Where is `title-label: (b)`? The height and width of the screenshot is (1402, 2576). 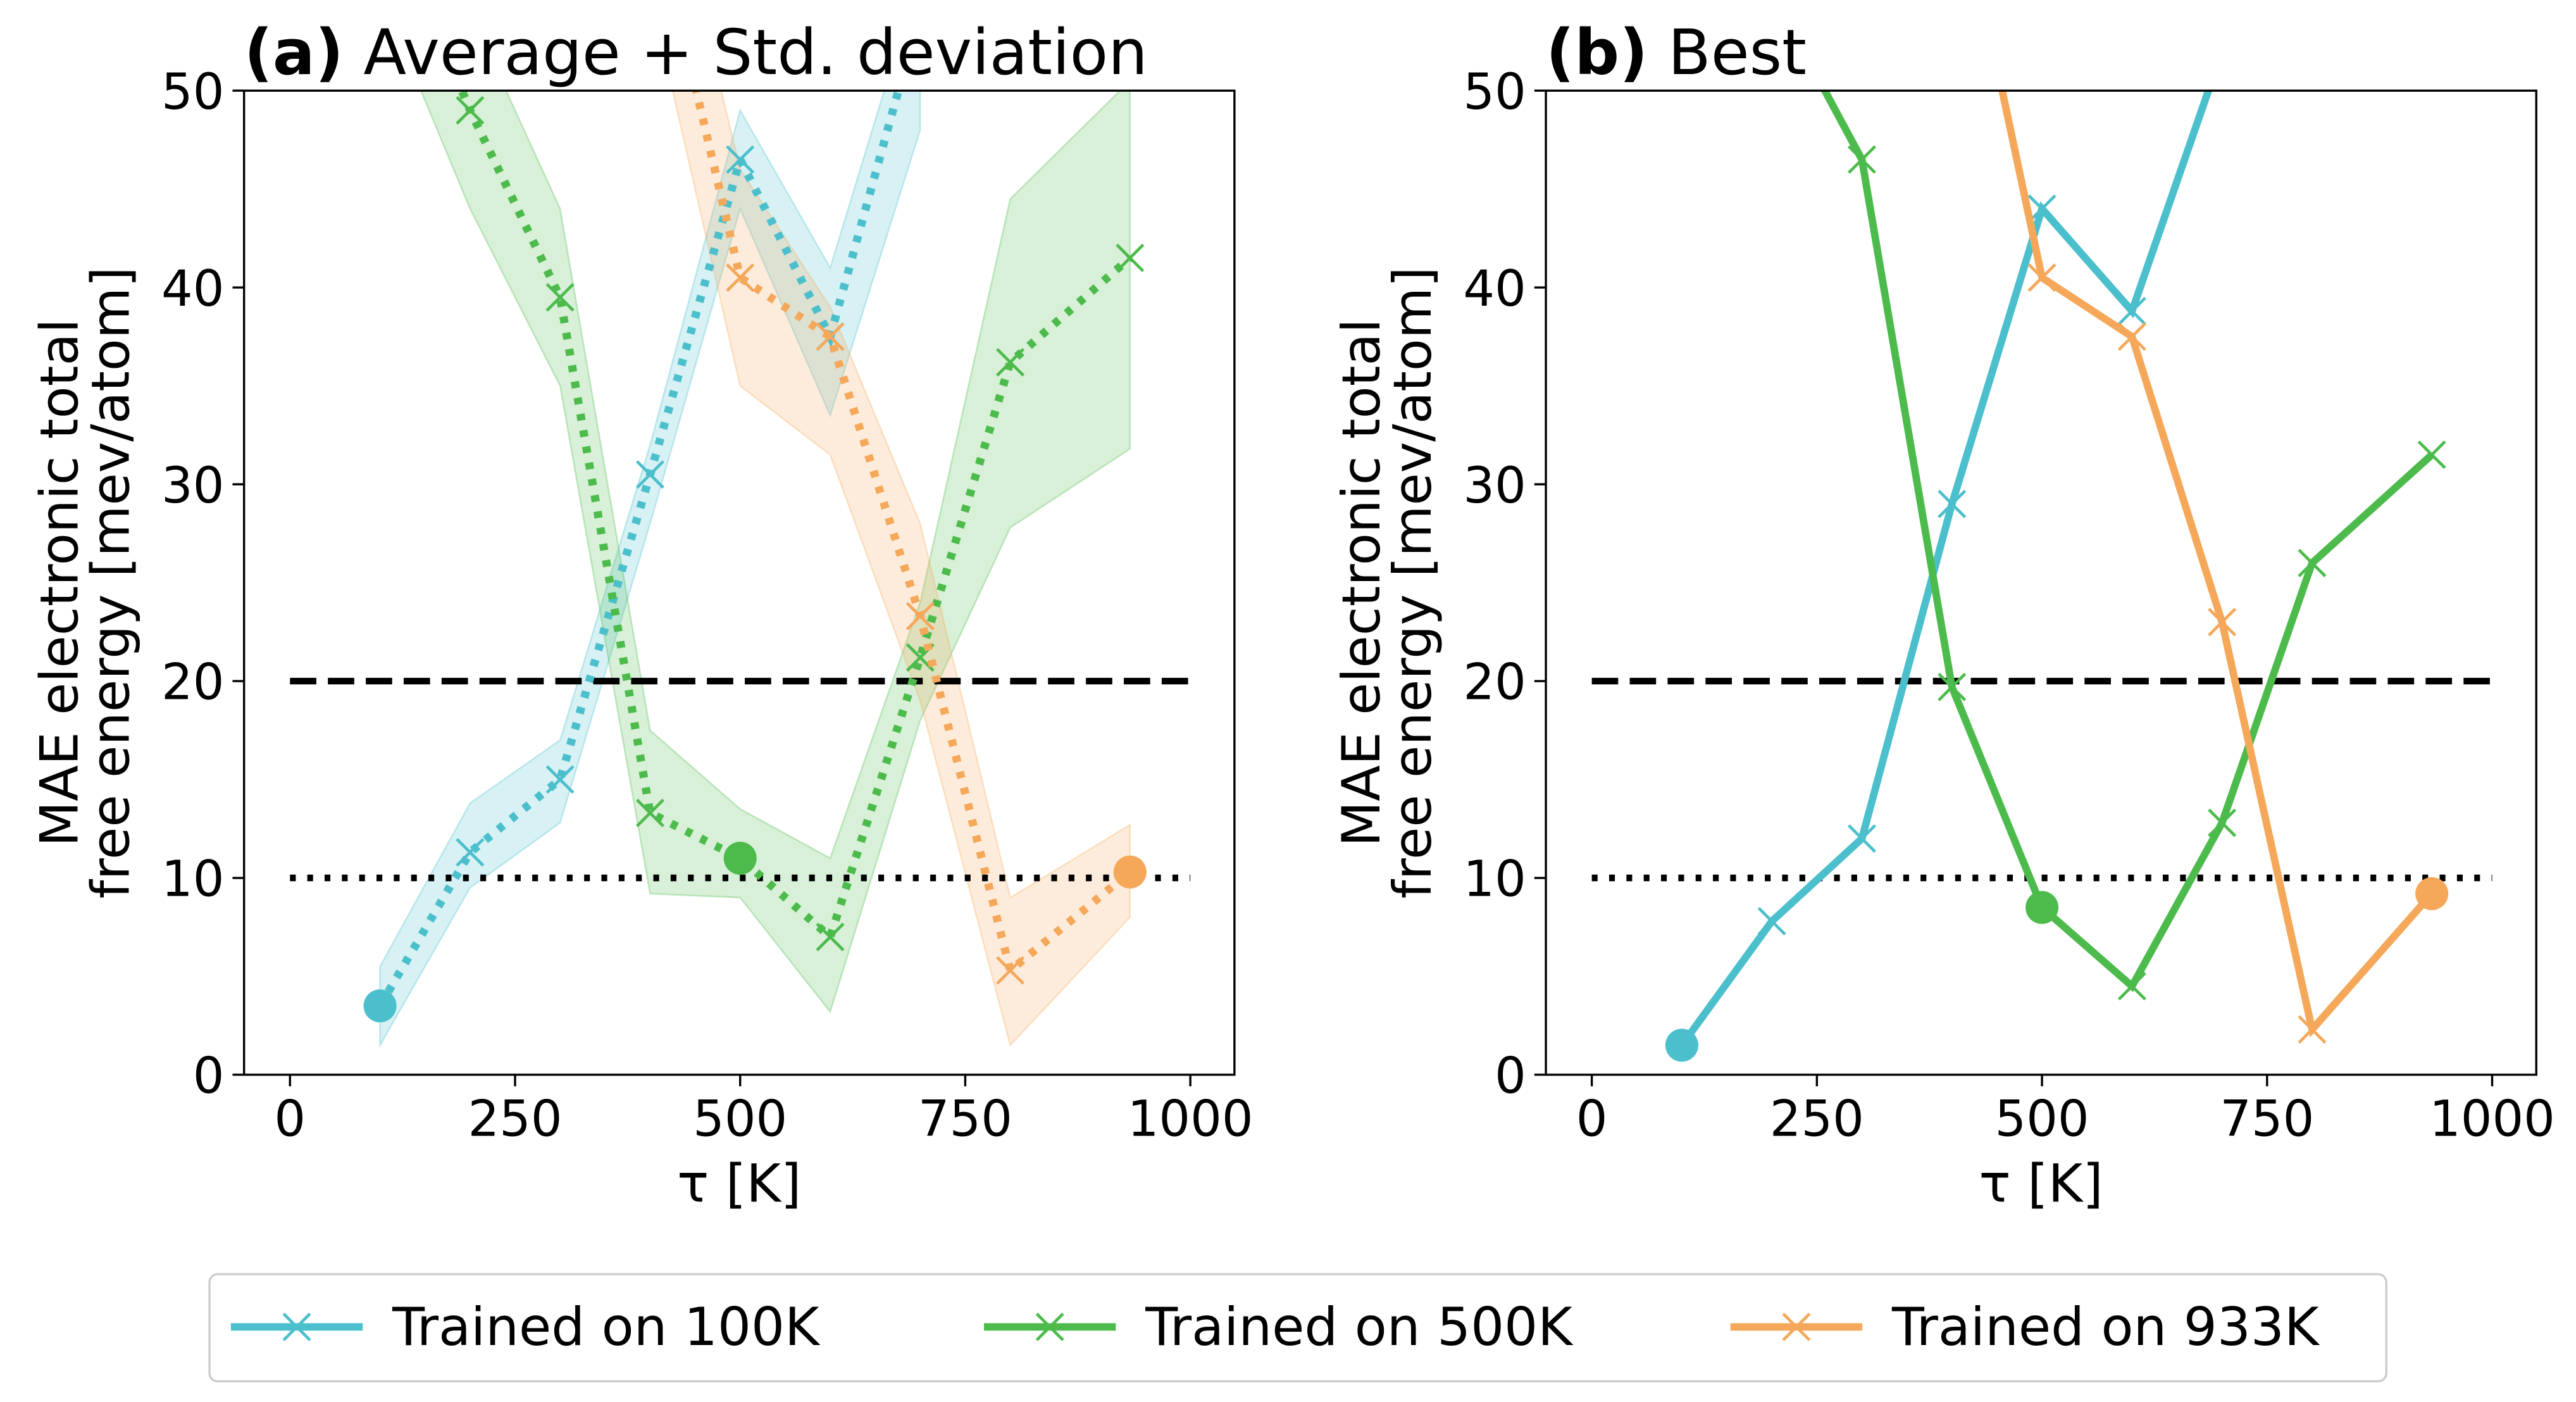
title-label: (b) is located at coordinates (1597, 52).